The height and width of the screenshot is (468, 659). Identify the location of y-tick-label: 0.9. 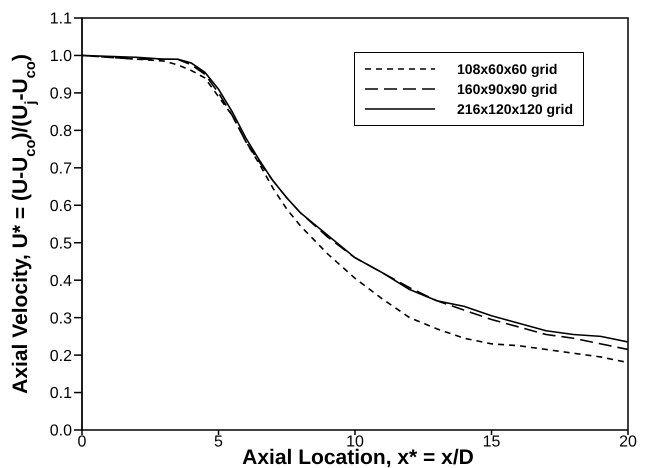
(61, 94).